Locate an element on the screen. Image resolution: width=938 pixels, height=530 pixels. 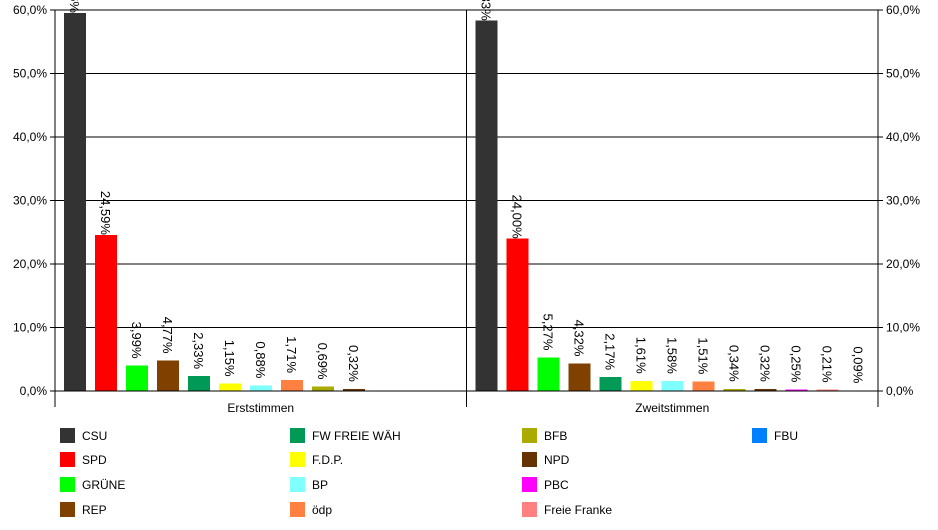
y-tick-label-left: 40,0% is located at coordinates (30, 137).